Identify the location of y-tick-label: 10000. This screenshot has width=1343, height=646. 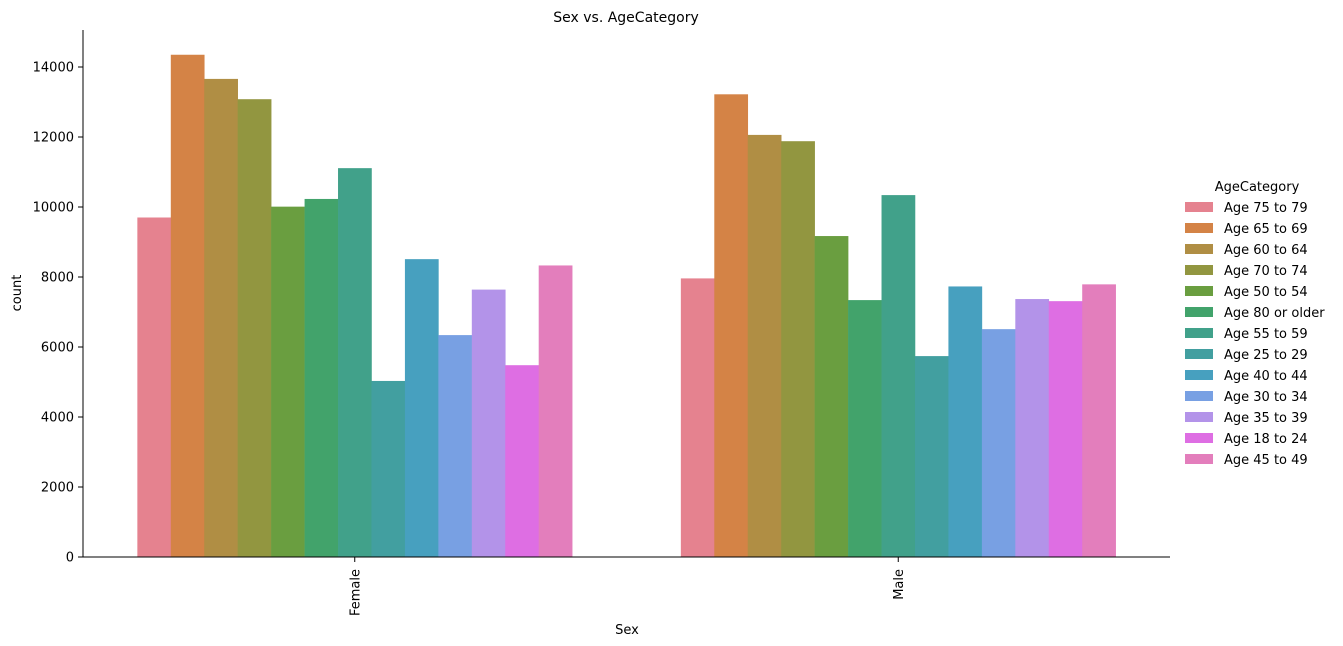
(53, 208).